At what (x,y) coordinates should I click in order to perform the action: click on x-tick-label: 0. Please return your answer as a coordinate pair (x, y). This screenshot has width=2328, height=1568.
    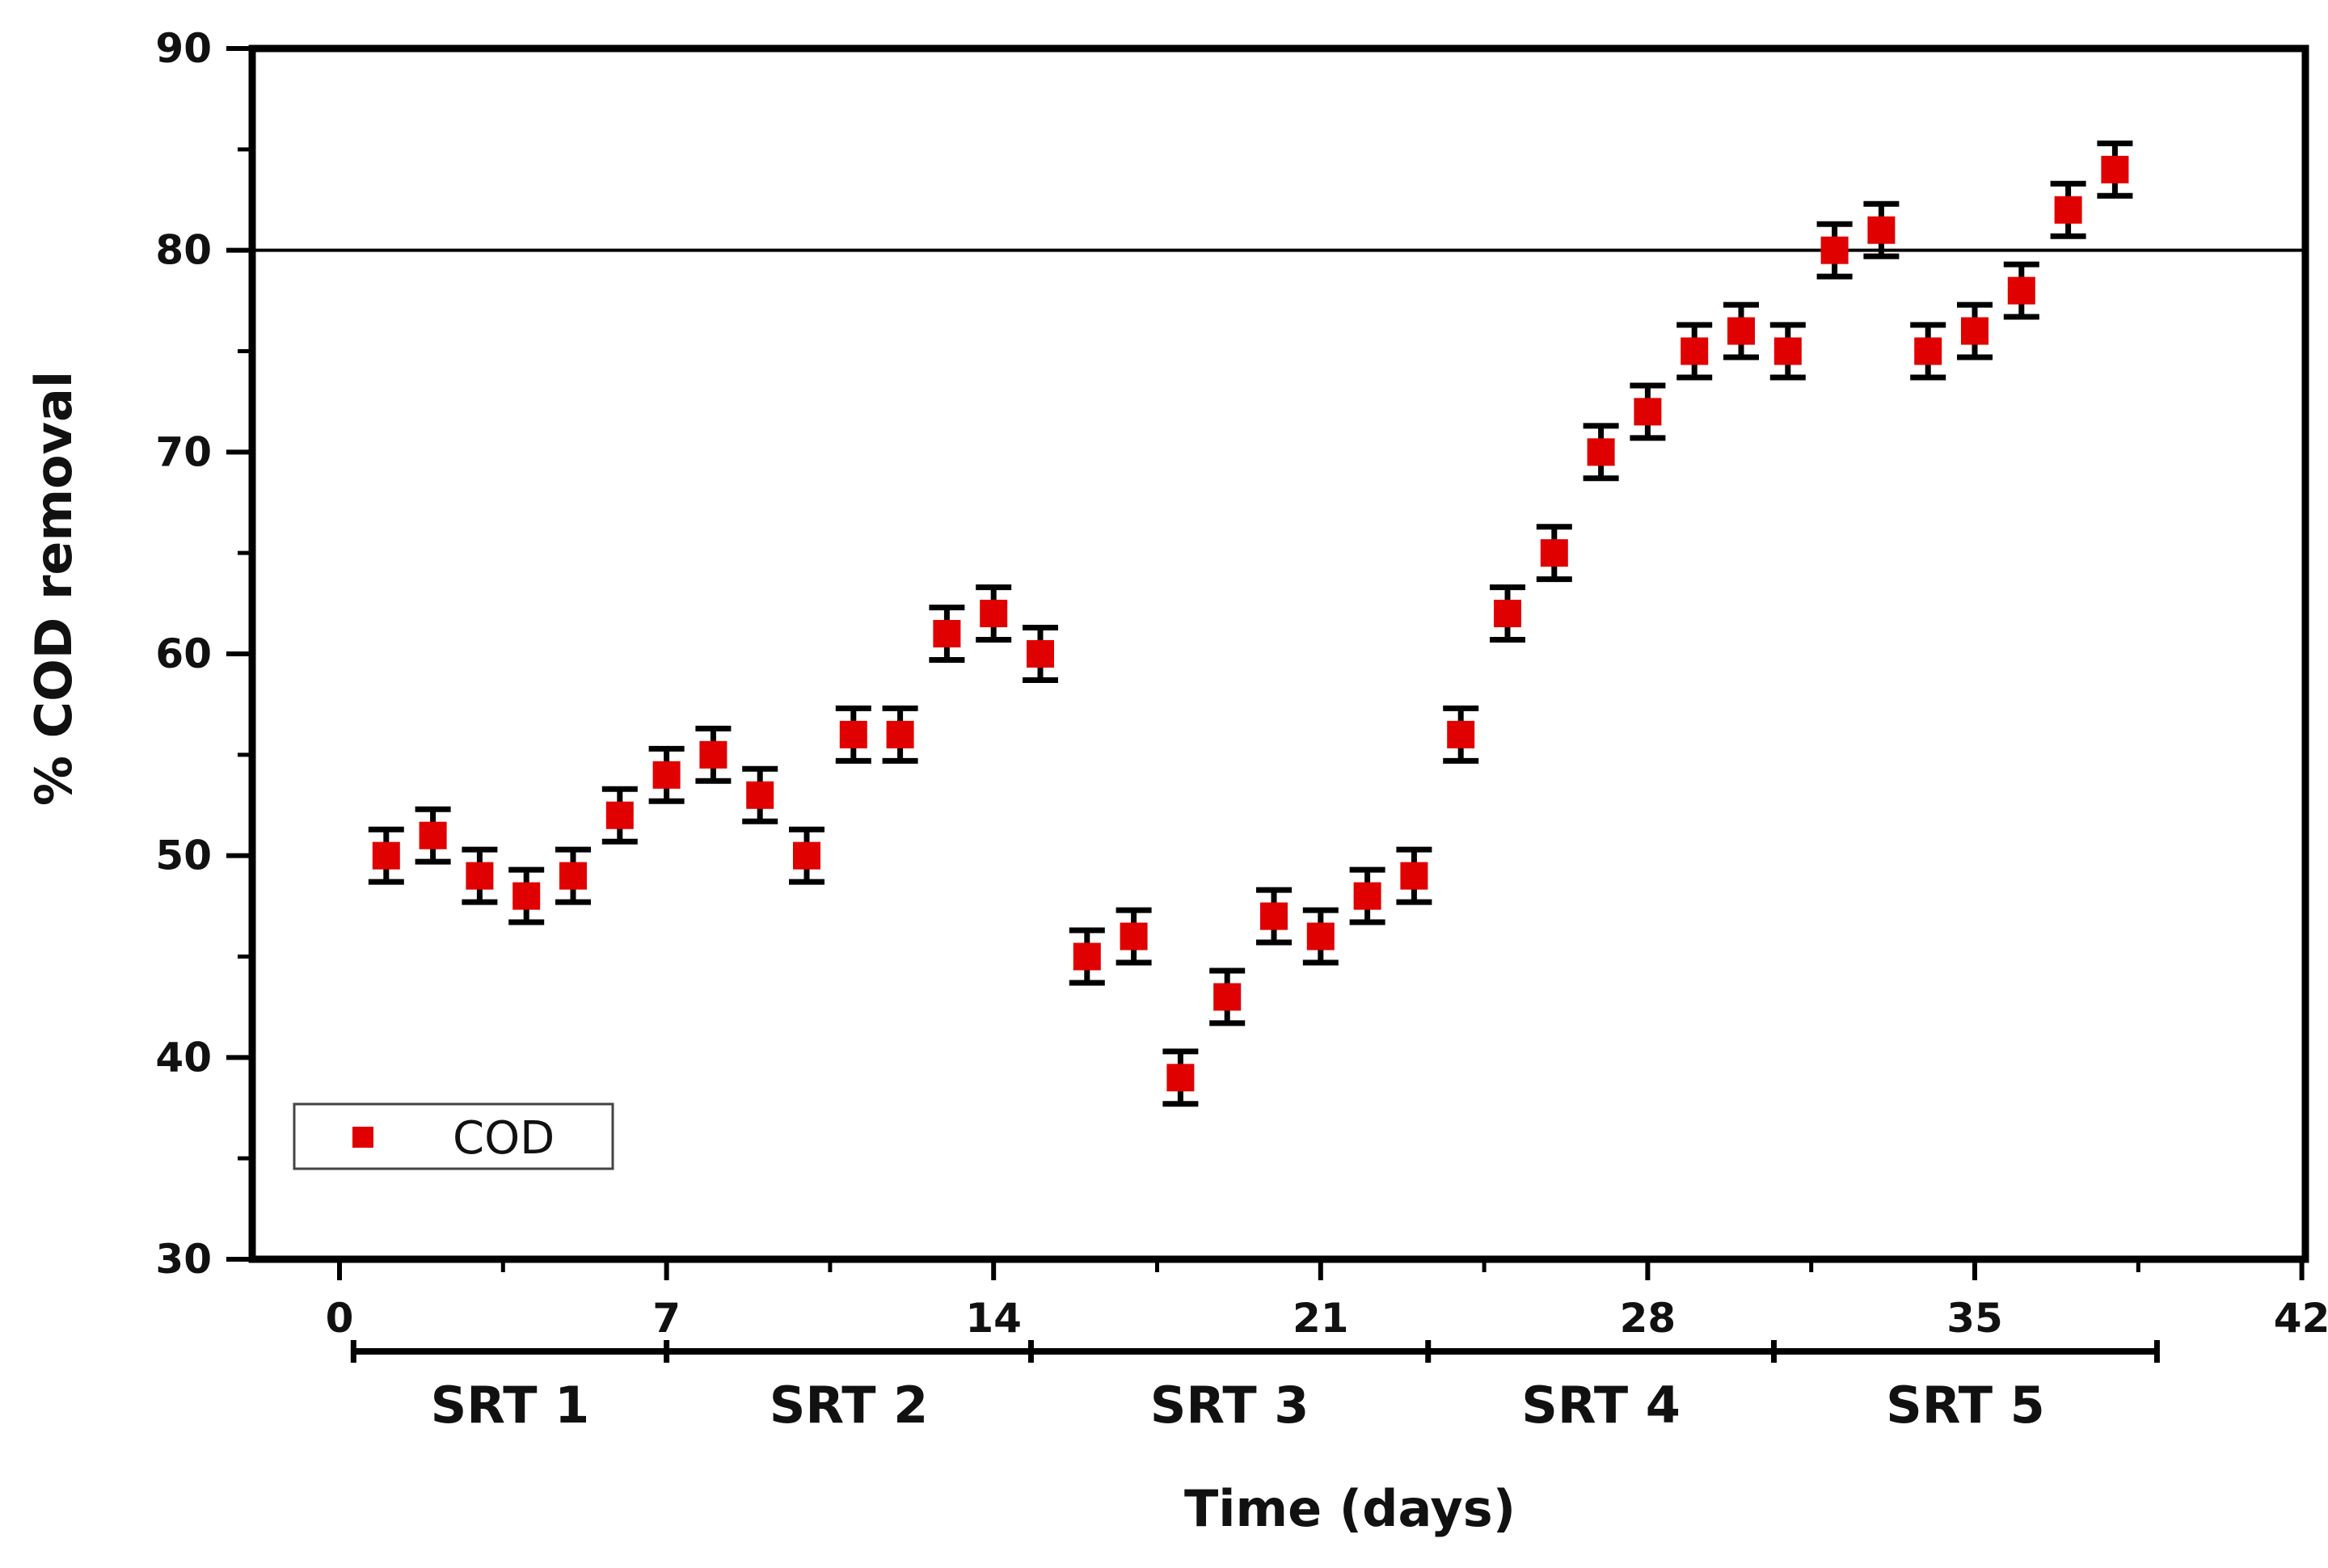
    Looking at the image, I should click on (340, 1318).